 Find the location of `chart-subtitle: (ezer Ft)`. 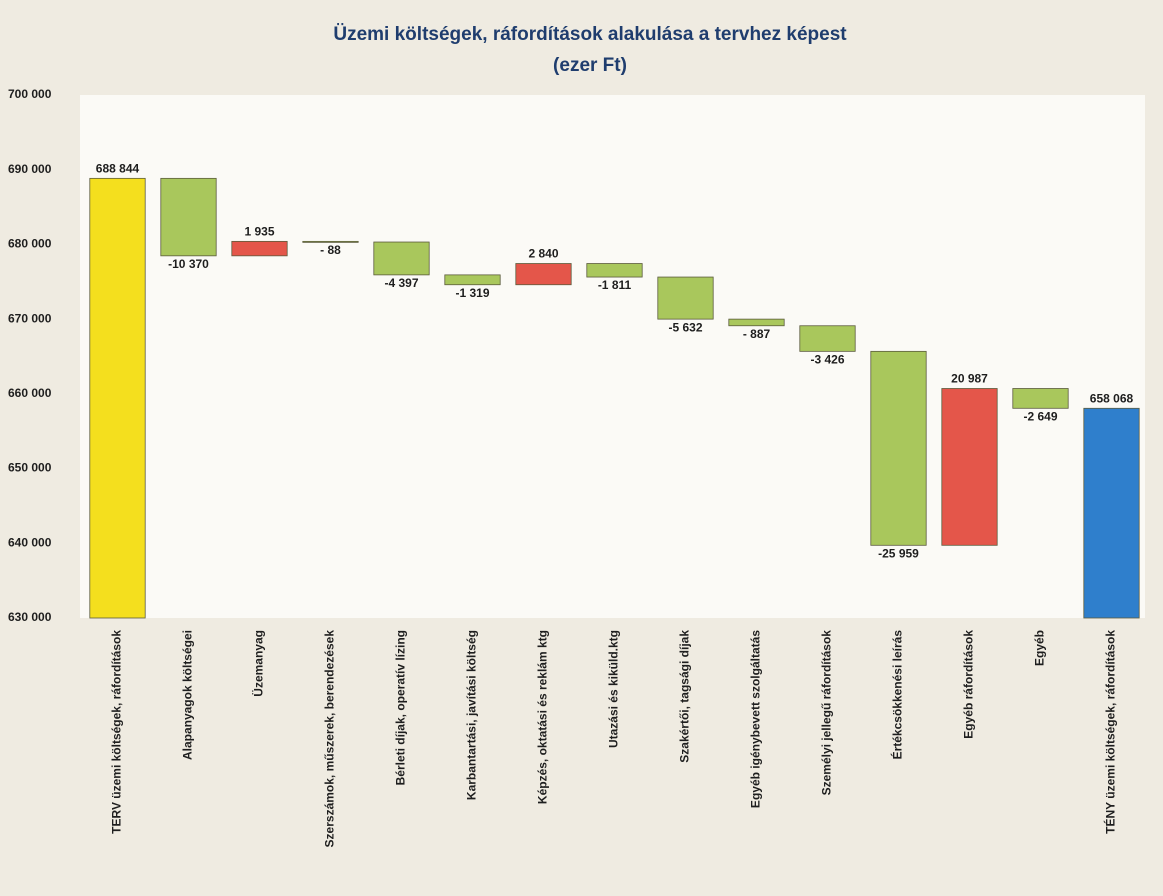

chart-subtitle: (ezer Ft) is located at coordinates (590, 65).